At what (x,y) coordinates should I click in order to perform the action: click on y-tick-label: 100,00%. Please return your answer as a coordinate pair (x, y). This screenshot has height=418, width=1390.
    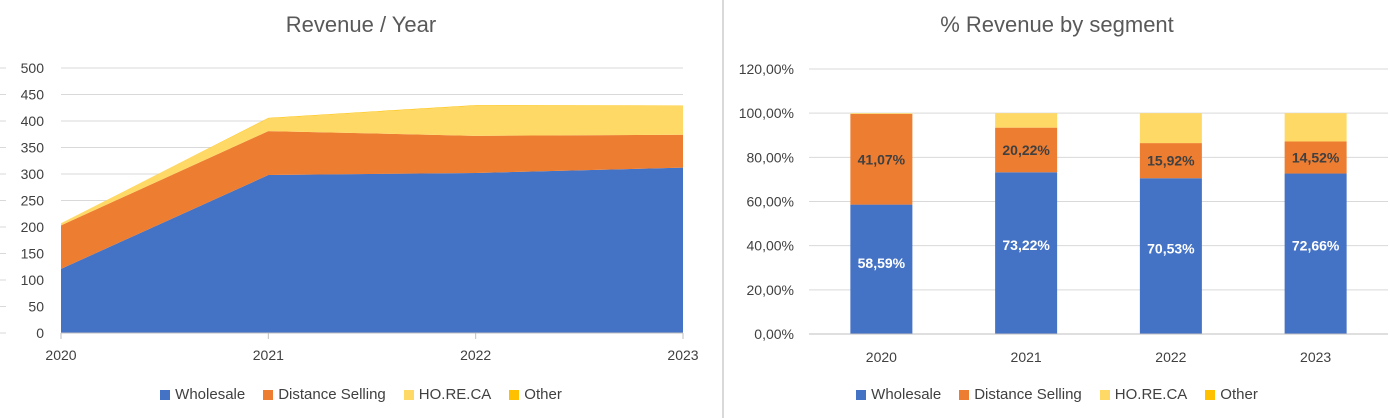
    Looking at the image, I should click on (766, 113).